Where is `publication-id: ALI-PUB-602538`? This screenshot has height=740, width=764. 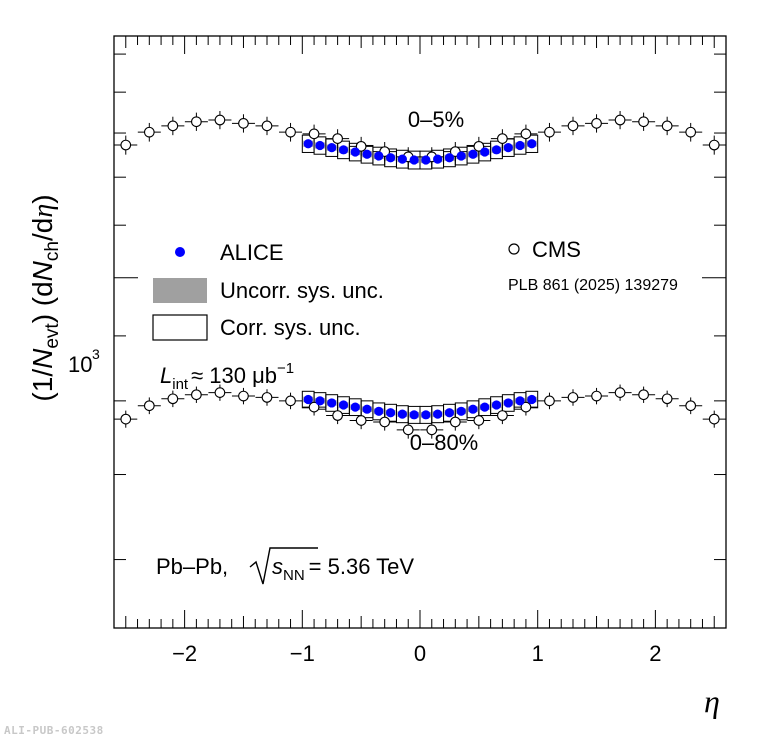
publication-id: ALI-PUB-602538 is located at coordinates (54, 730).